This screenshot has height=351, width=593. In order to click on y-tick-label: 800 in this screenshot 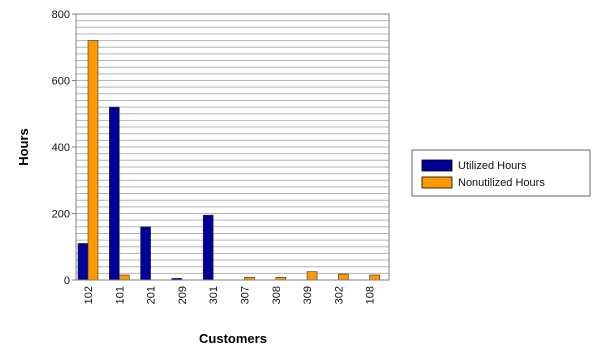, I will do `click(61, 15)`.